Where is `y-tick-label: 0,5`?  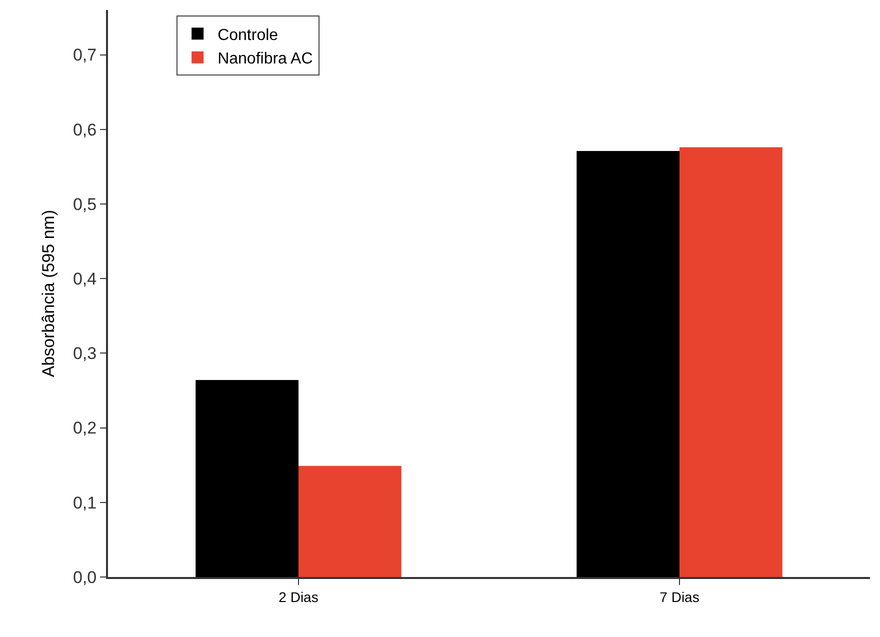 y-tick-label: 0,5 is located at coordinates (84, 204).